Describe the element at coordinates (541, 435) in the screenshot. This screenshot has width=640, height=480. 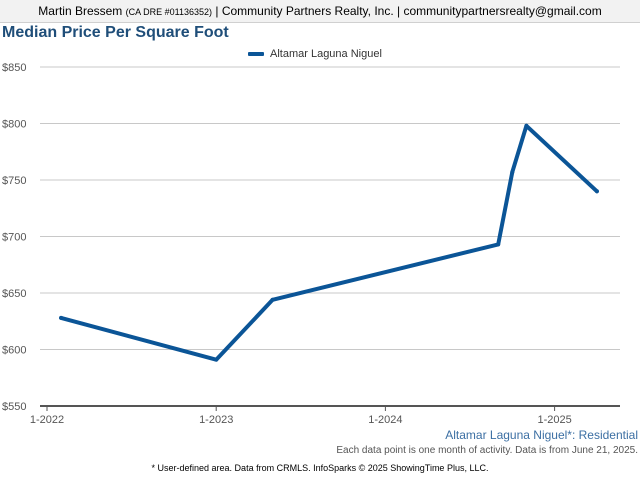
I see `chart-subtitle: Altamar Laguna Niguel*: Residential` at that location.